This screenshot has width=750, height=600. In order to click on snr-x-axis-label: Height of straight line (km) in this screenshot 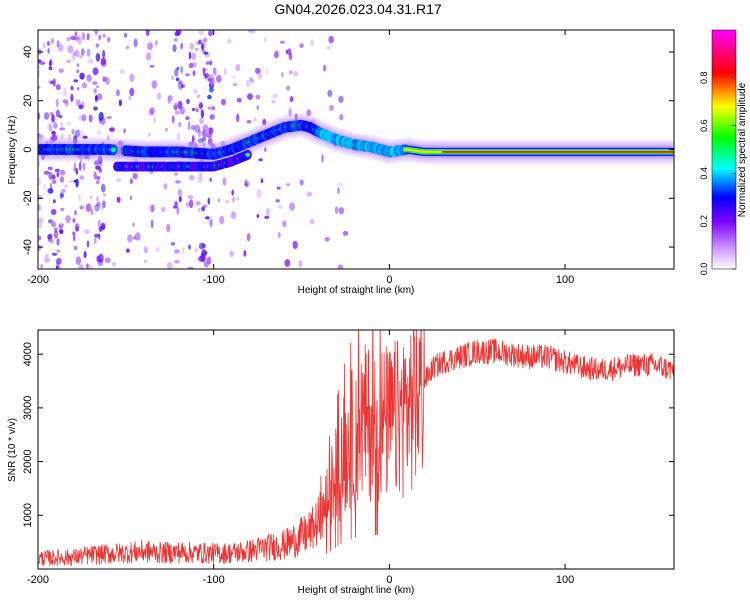, I will do `click(356, 590)`.